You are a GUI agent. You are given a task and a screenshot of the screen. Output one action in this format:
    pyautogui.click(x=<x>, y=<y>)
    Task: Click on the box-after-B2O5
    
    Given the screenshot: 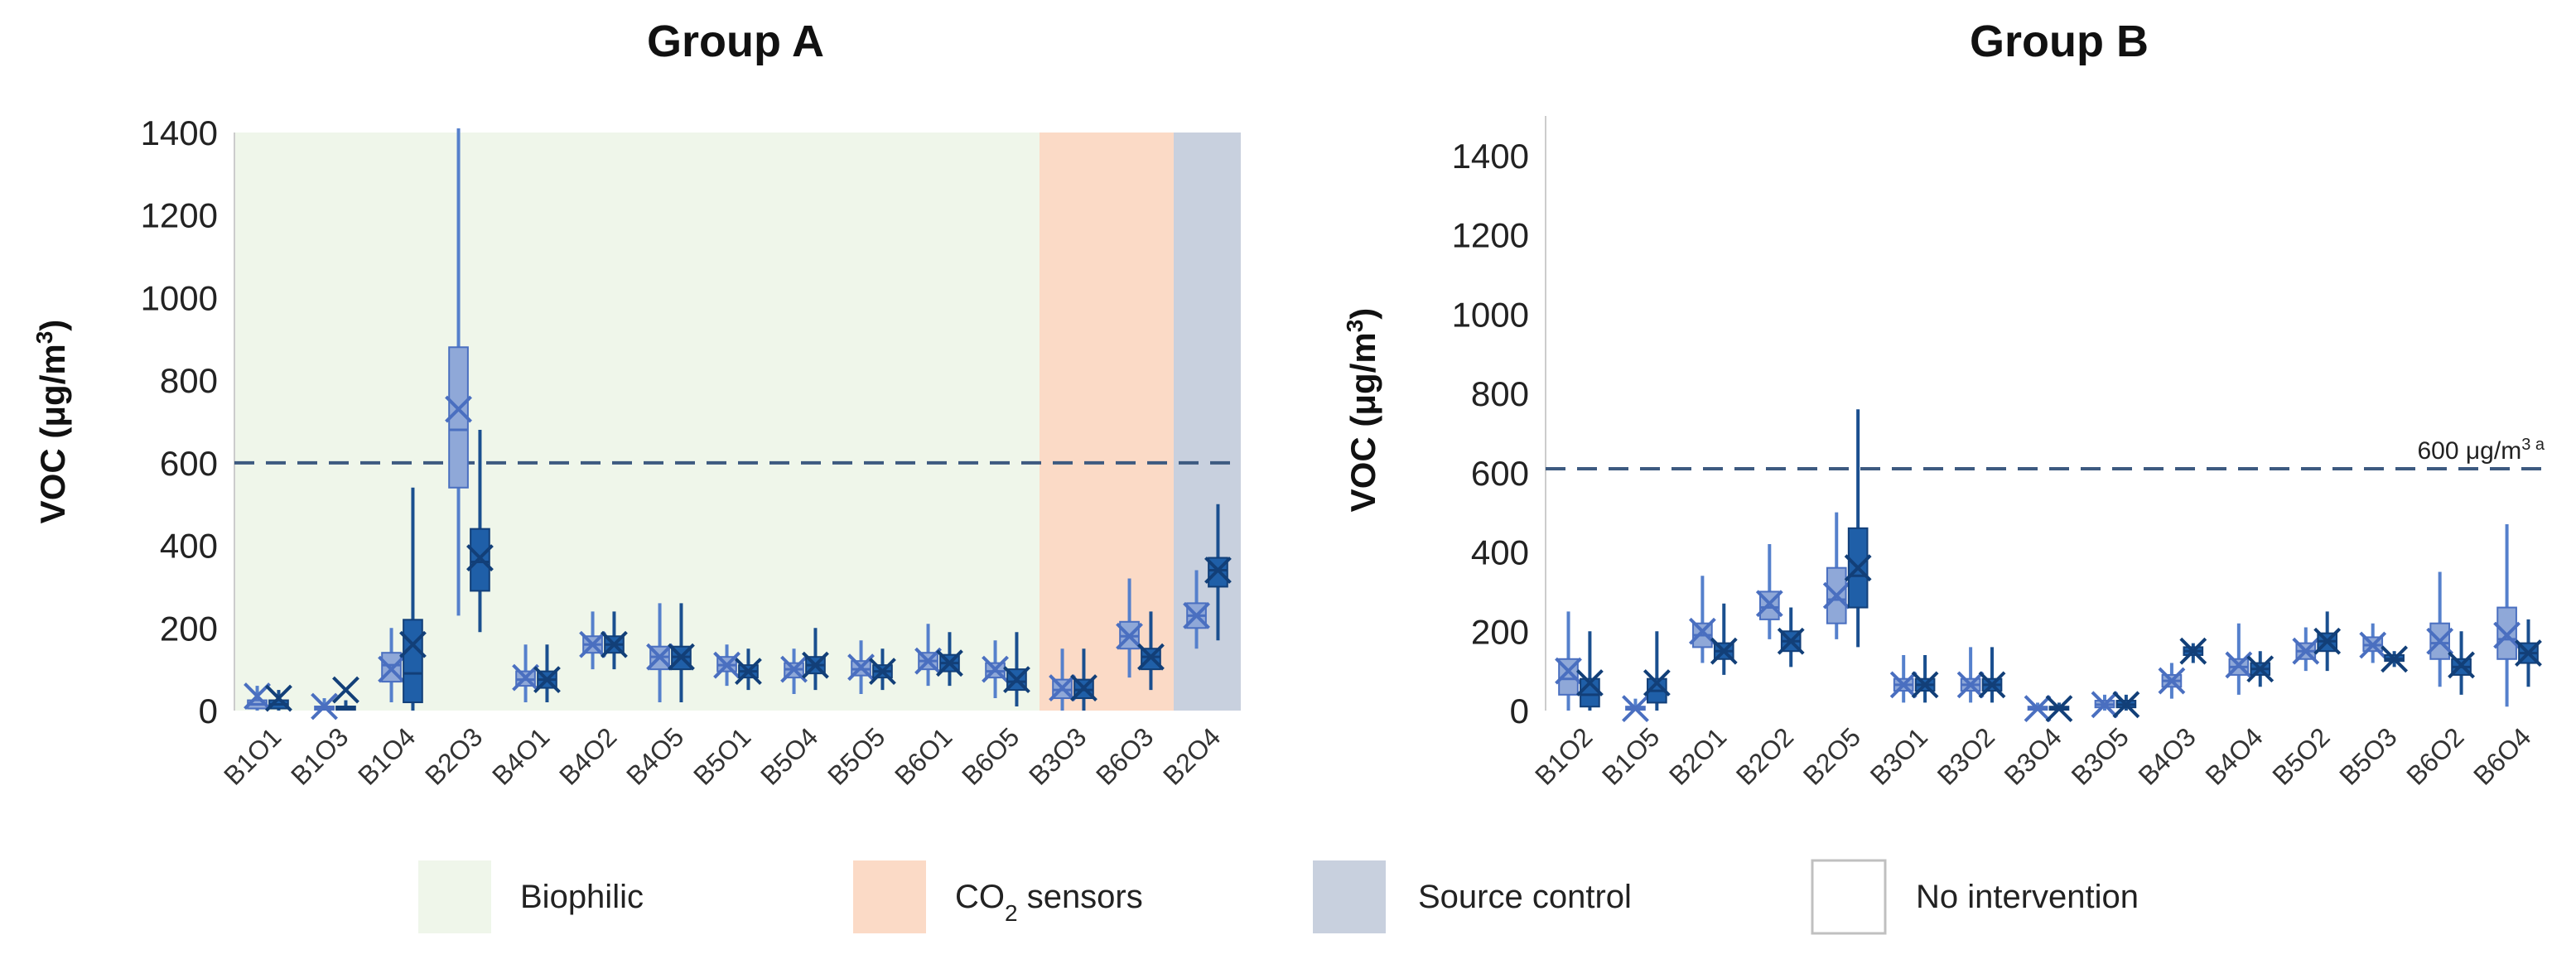 What is the action you would take?
    pyautogui.click(x=1858, y=528)
    